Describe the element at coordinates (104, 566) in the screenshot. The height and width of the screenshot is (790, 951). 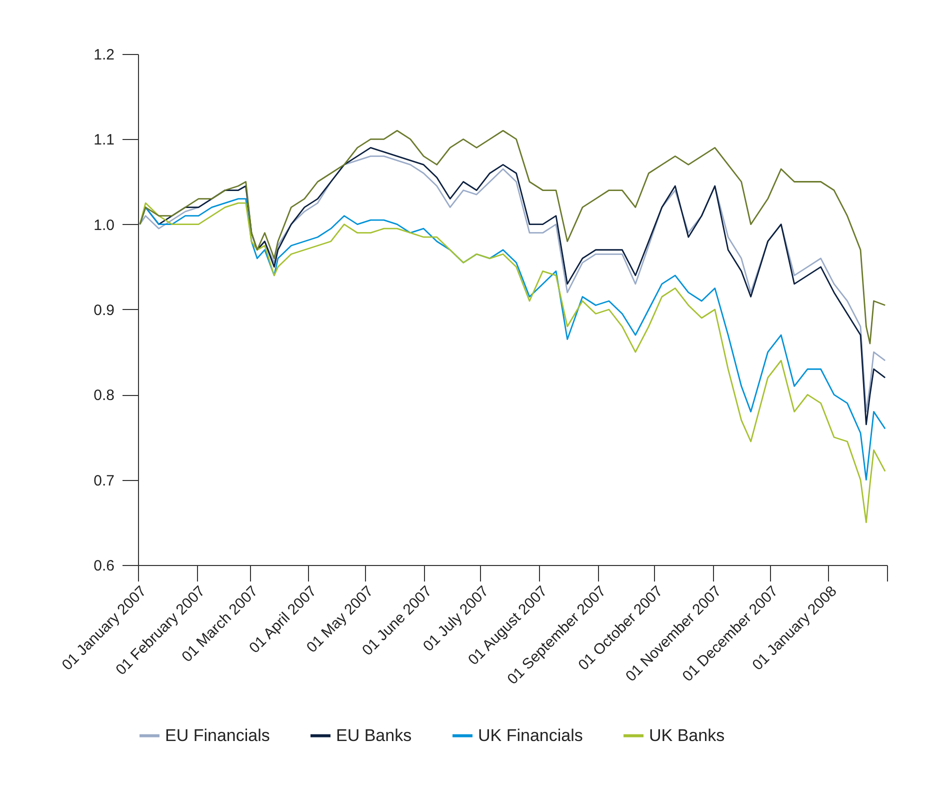
I see `y-tick-label: 0.6` at that location.